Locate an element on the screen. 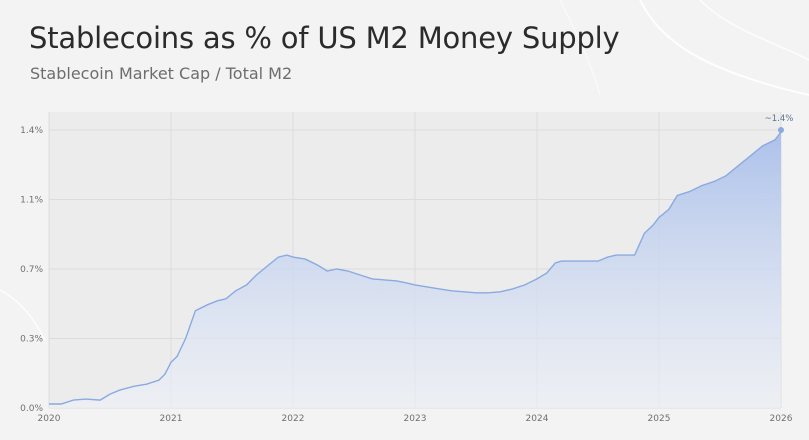 The image size is (809, 440). y-tick-label: 0.7% is located at coordinates (31, 270).